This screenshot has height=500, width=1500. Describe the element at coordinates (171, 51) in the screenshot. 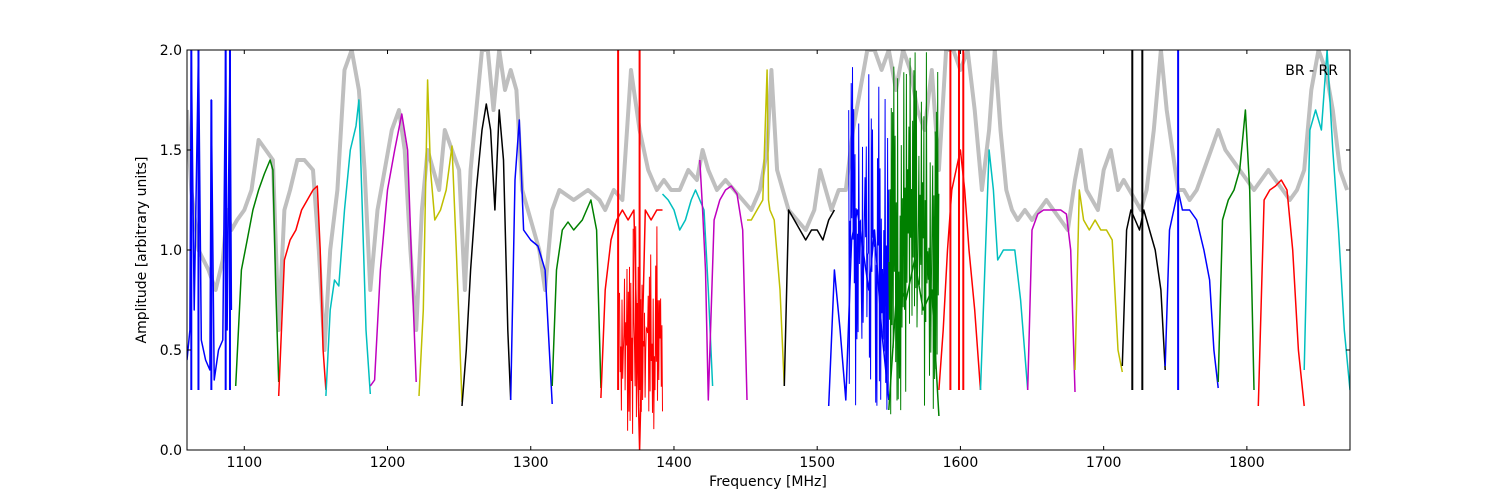

I see `y-tick-label-4: 2.0` at that location.